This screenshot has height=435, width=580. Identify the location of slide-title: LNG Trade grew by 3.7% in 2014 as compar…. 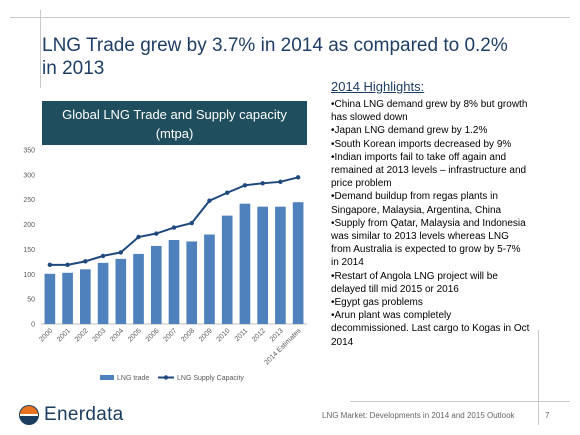
(275, 57).